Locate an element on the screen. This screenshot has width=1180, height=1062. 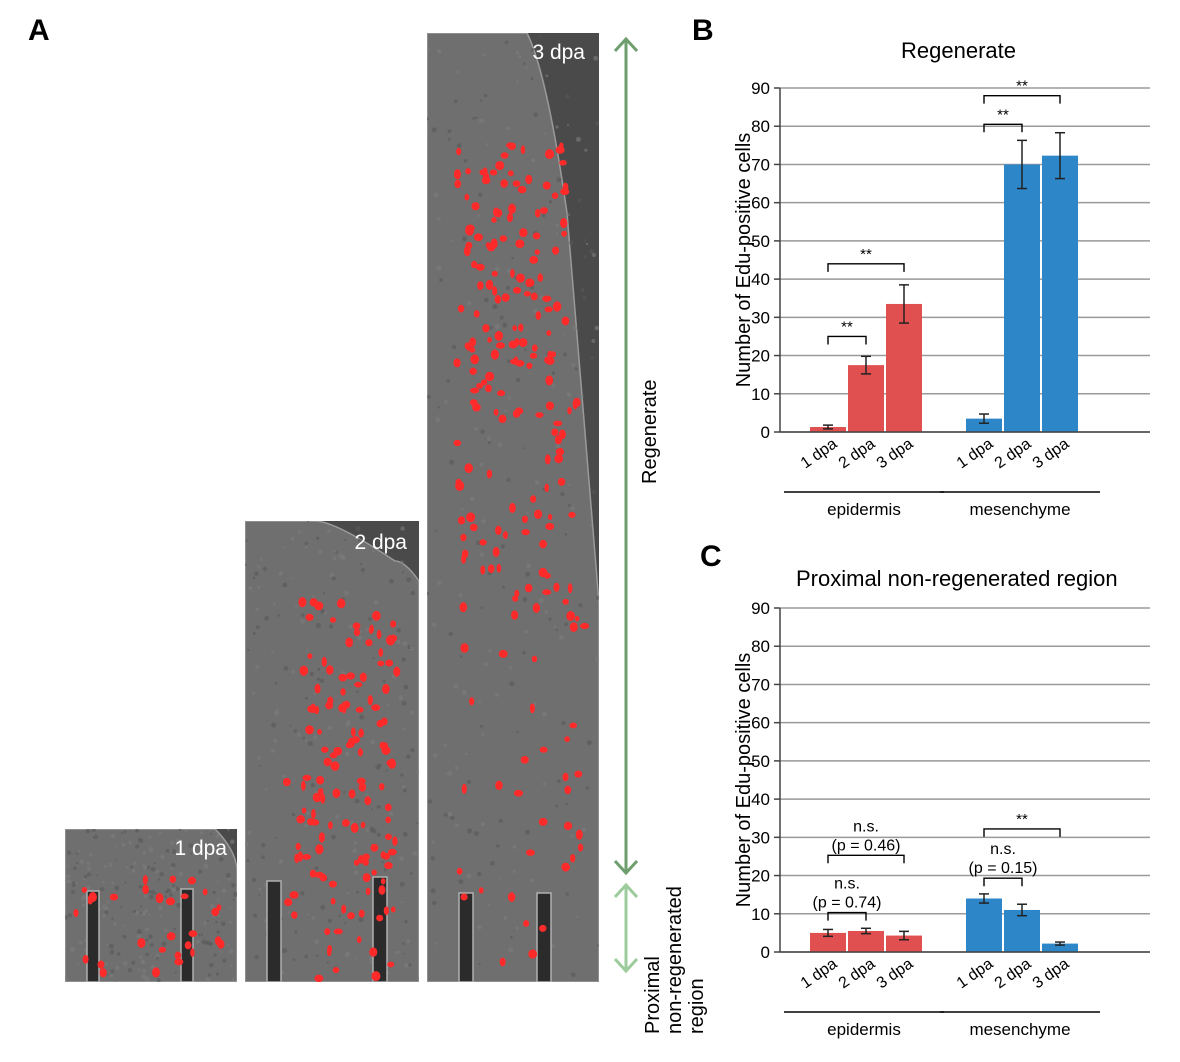
micrograph-label-3dpa: 3 dpa is located at coordinates (558, 52).